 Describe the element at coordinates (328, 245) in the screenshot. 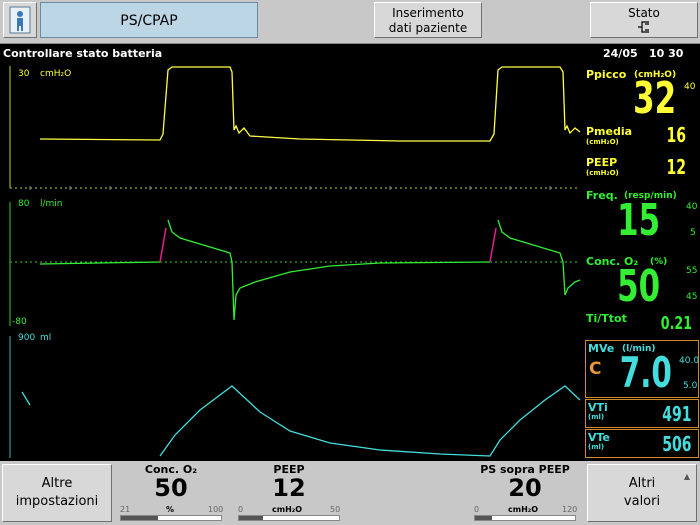

I see `flow-curve-inspiration-onset` at that location.